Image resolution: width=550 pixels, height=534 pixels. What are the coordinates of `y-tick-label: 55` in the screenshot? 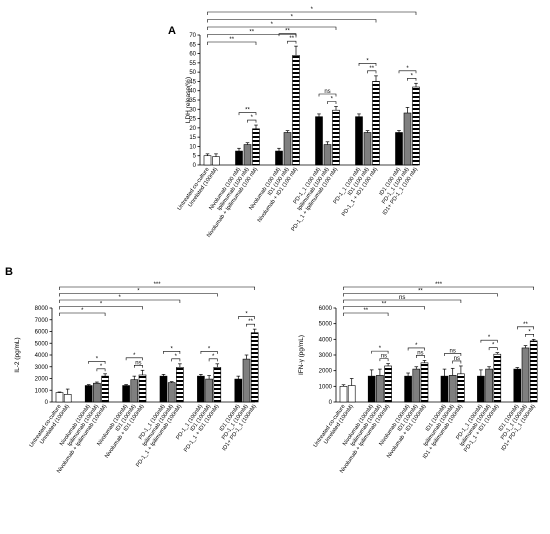 It's located at (192, 64).